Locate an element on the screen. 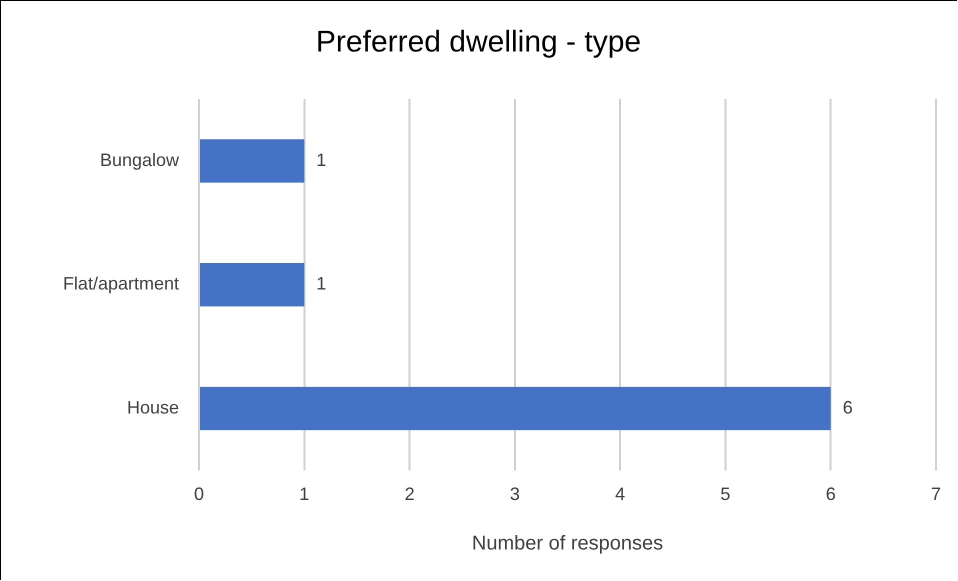  x-axis-title: Number of responses is located at coordinates (568, 543).